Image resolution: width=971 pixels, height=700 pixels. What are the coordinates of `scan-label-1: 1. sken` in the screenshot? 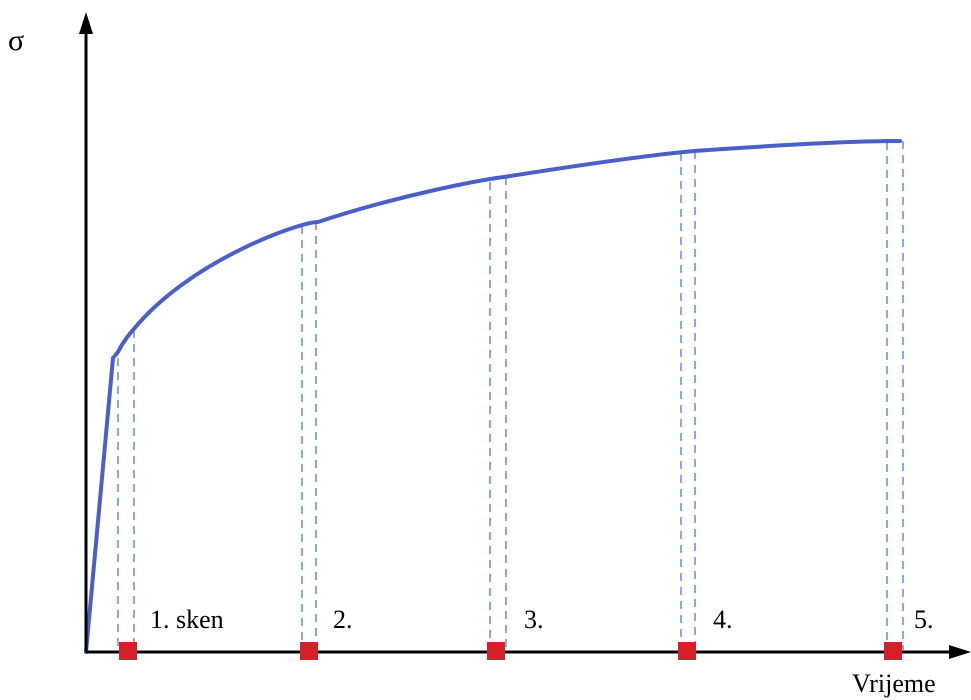 It's located at (187, 619).